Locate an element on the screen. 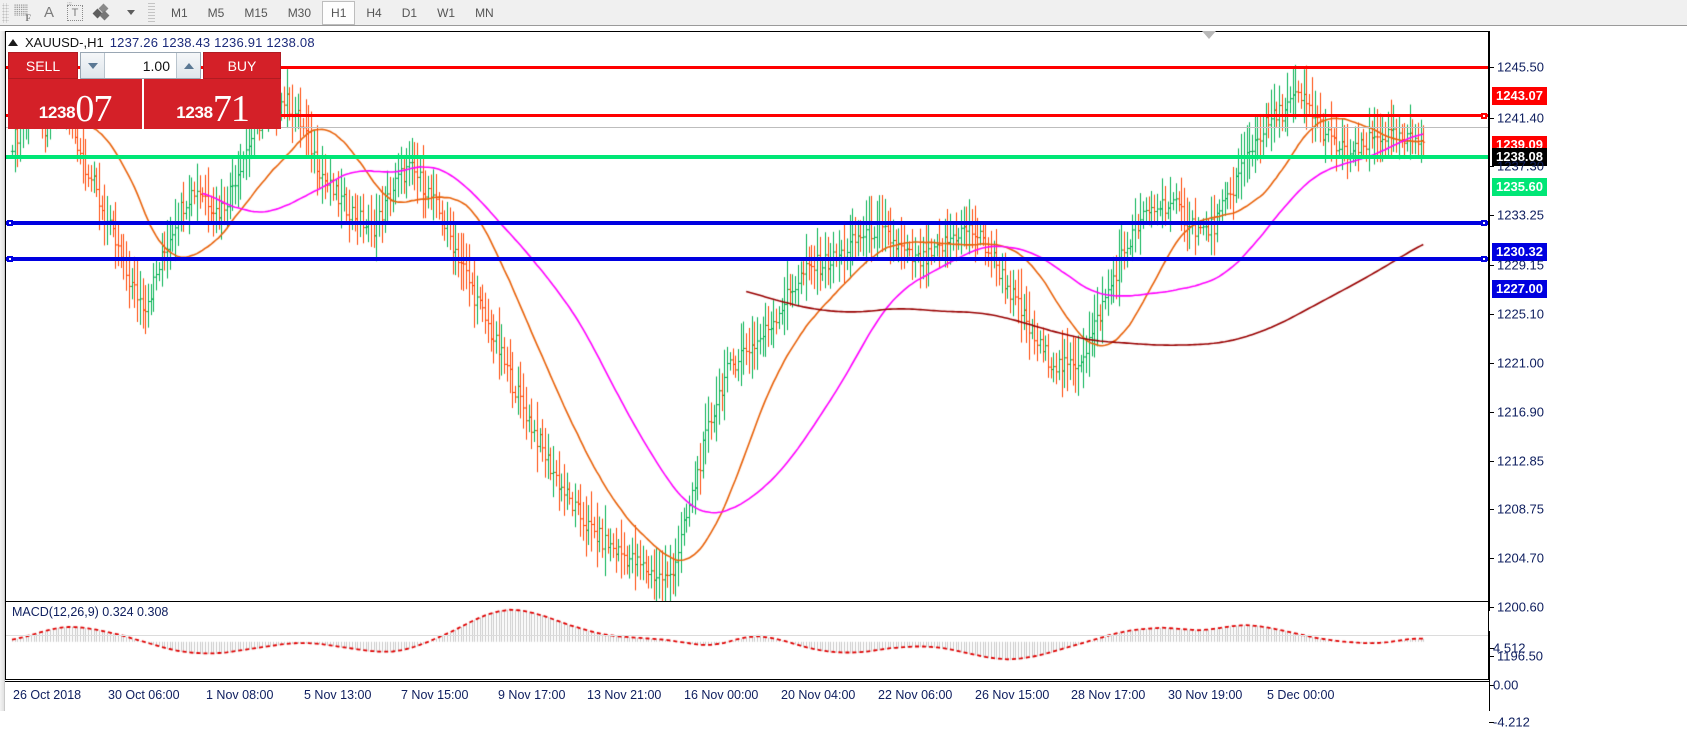 The height and width of the screenshot is (748, 1687). one-click-prices: 1238 07 1238 71 is located at coordinates (144, 104).